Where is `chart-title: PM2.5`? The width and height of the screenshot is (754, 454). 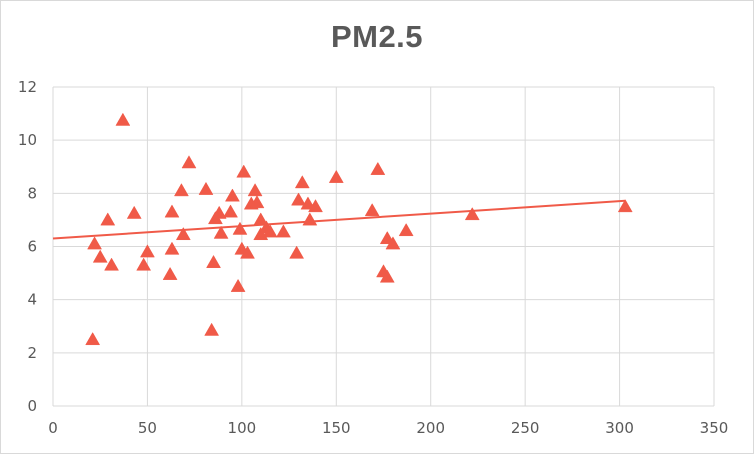
chart-title: PM2.5 is located at coordinates (377, 36).